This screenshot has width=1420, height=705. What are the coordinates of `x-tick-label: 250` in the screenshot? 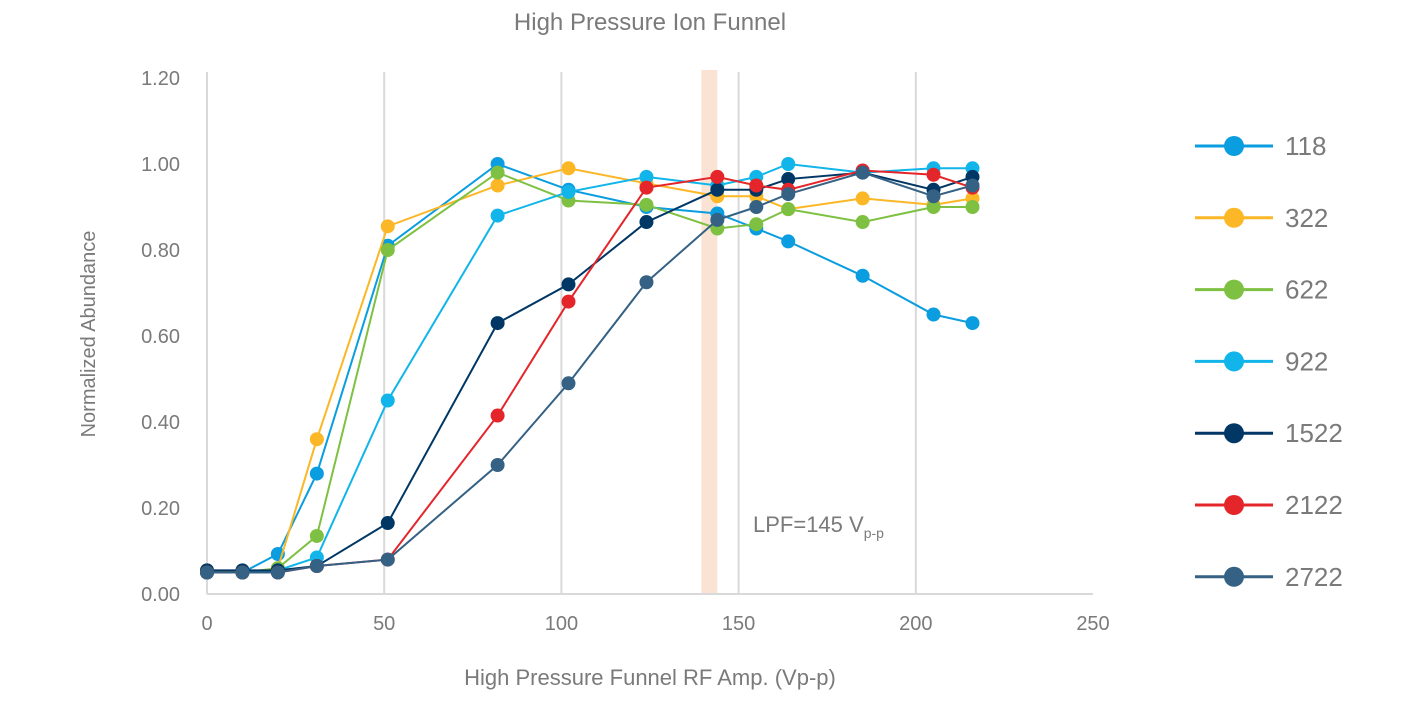 It's located at (1092, 624).